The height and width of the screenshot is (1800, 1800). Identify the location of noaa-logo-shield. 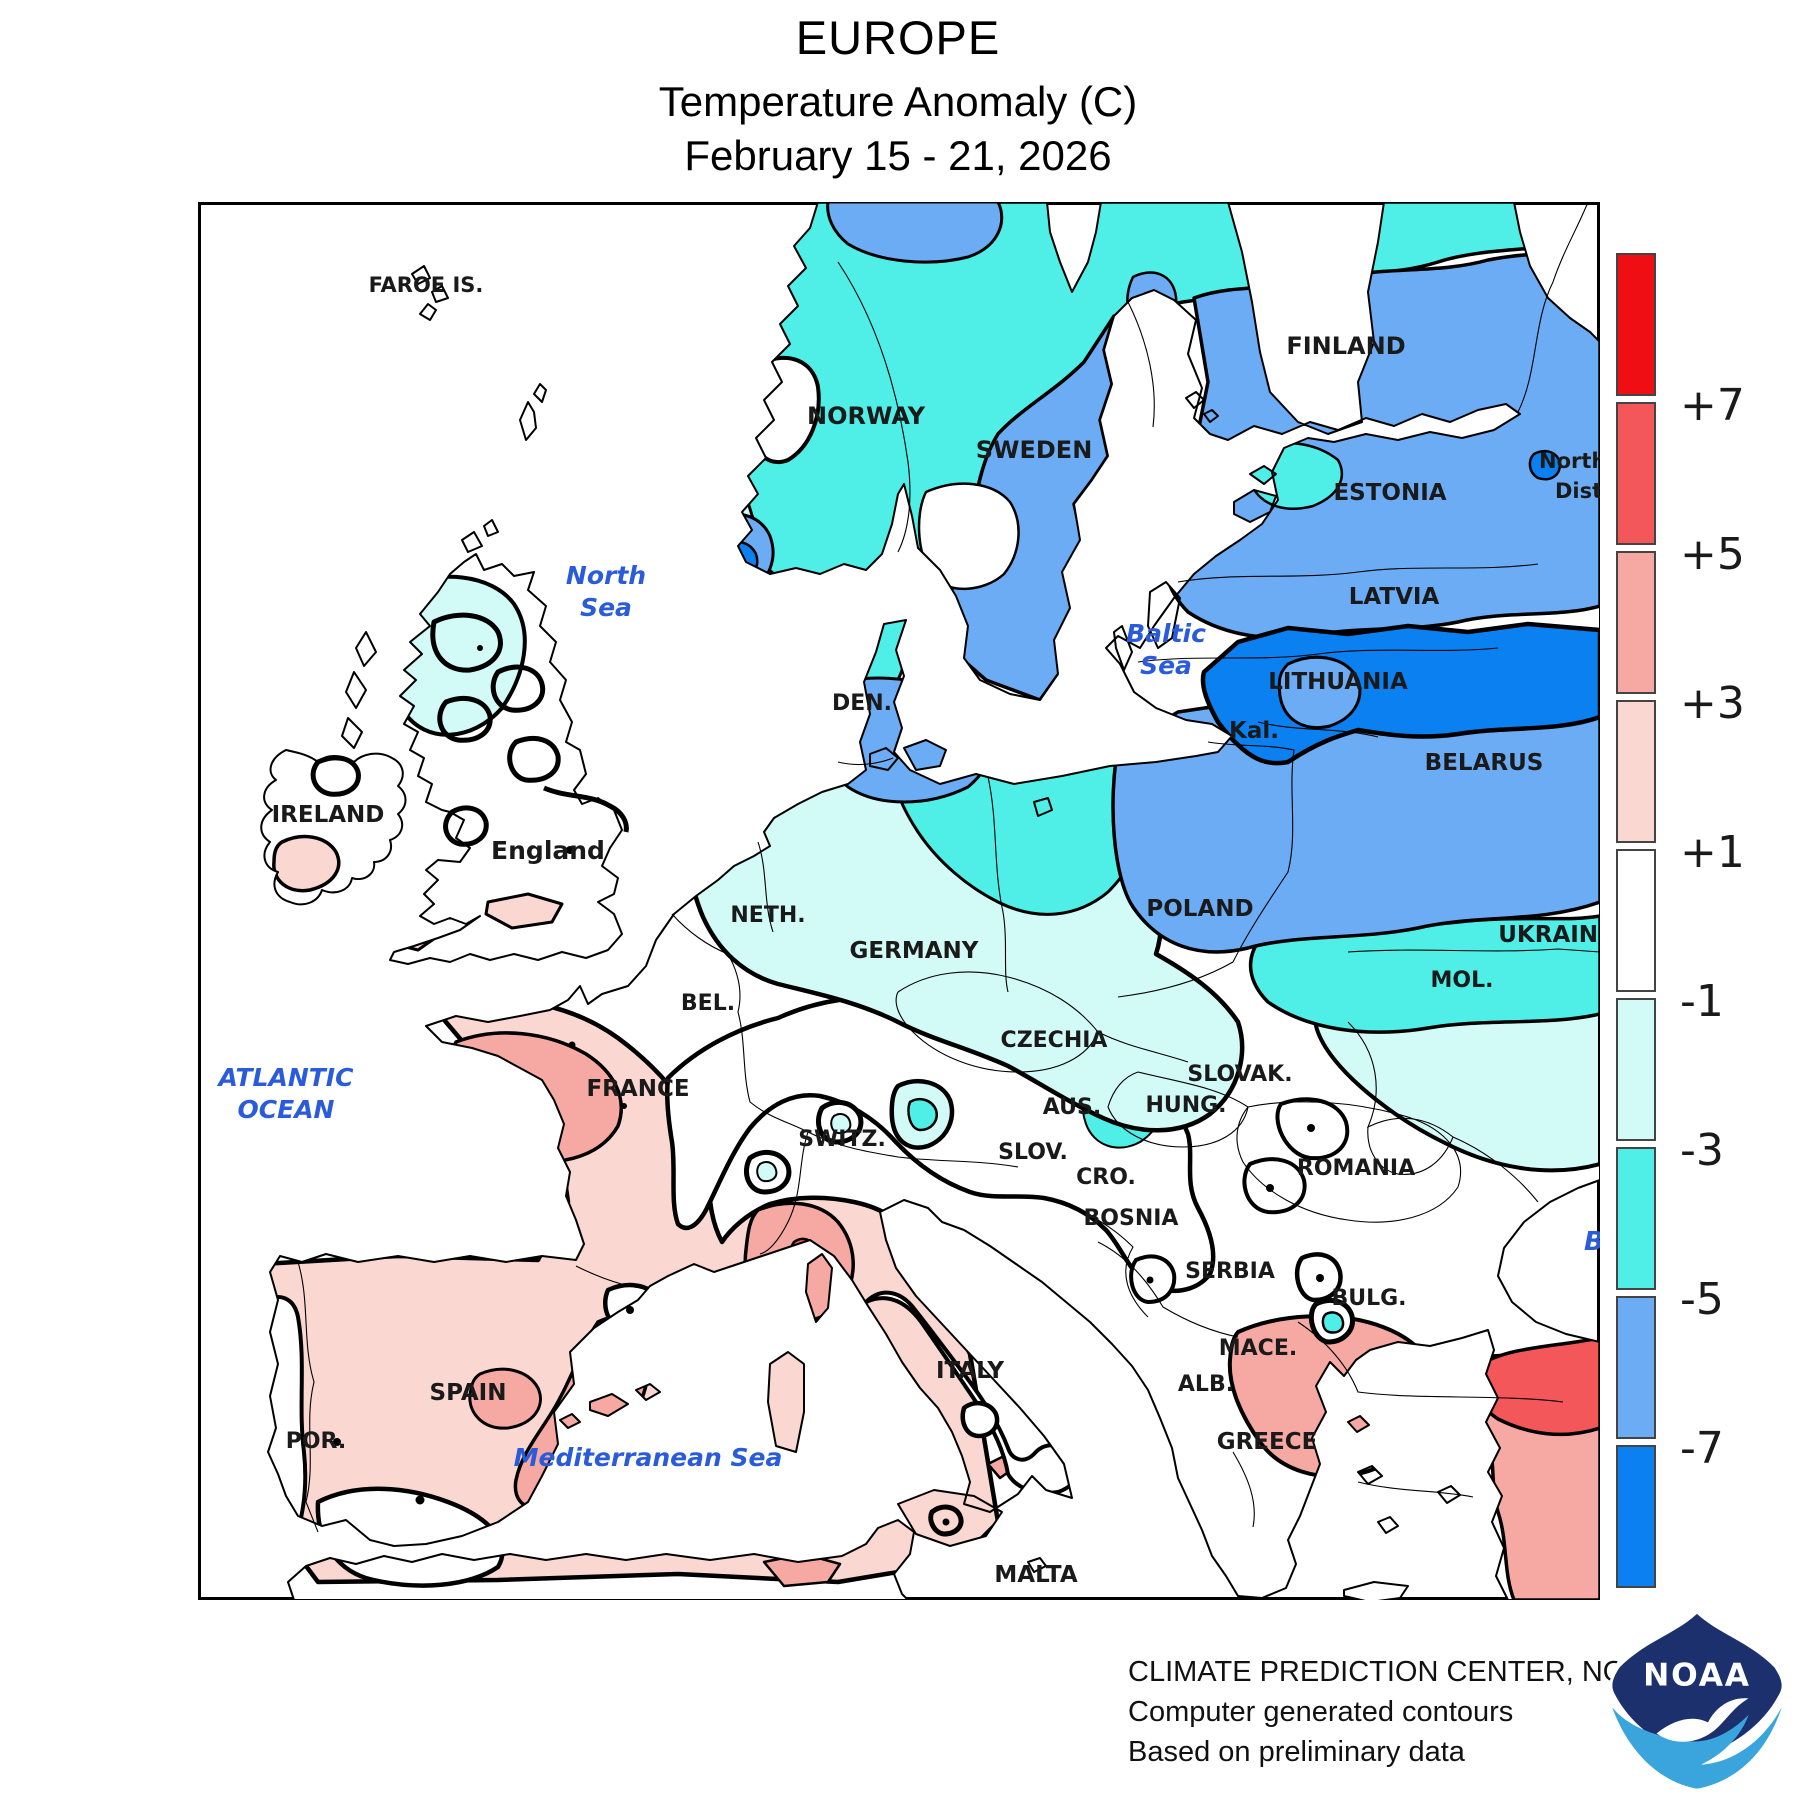
(1697, 1685).